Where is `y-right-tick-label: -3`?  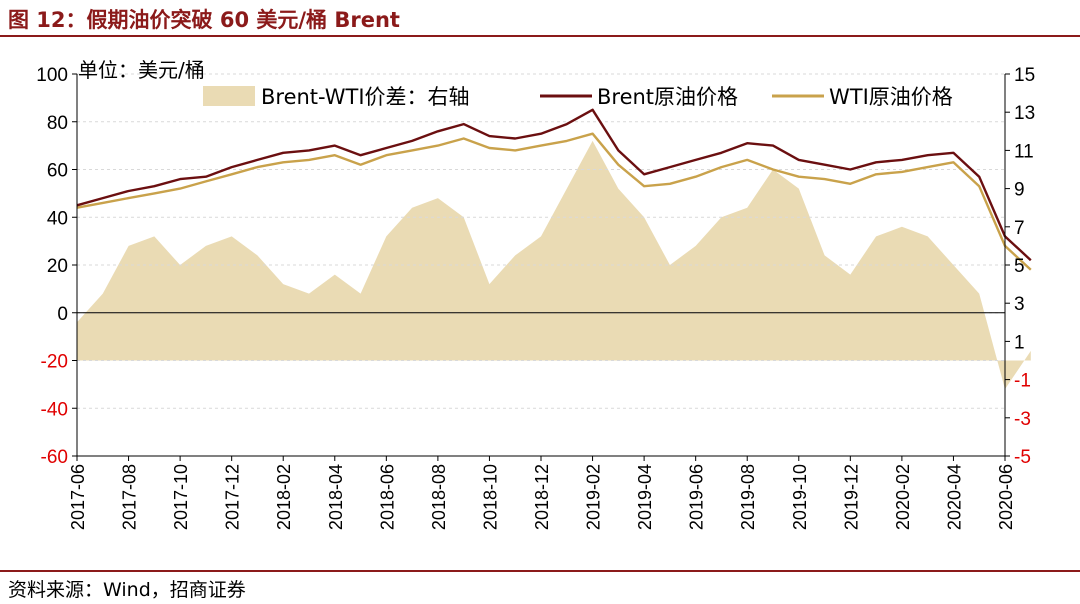
y-right-tick-label: -3 is located at coordinates (1022, 419).